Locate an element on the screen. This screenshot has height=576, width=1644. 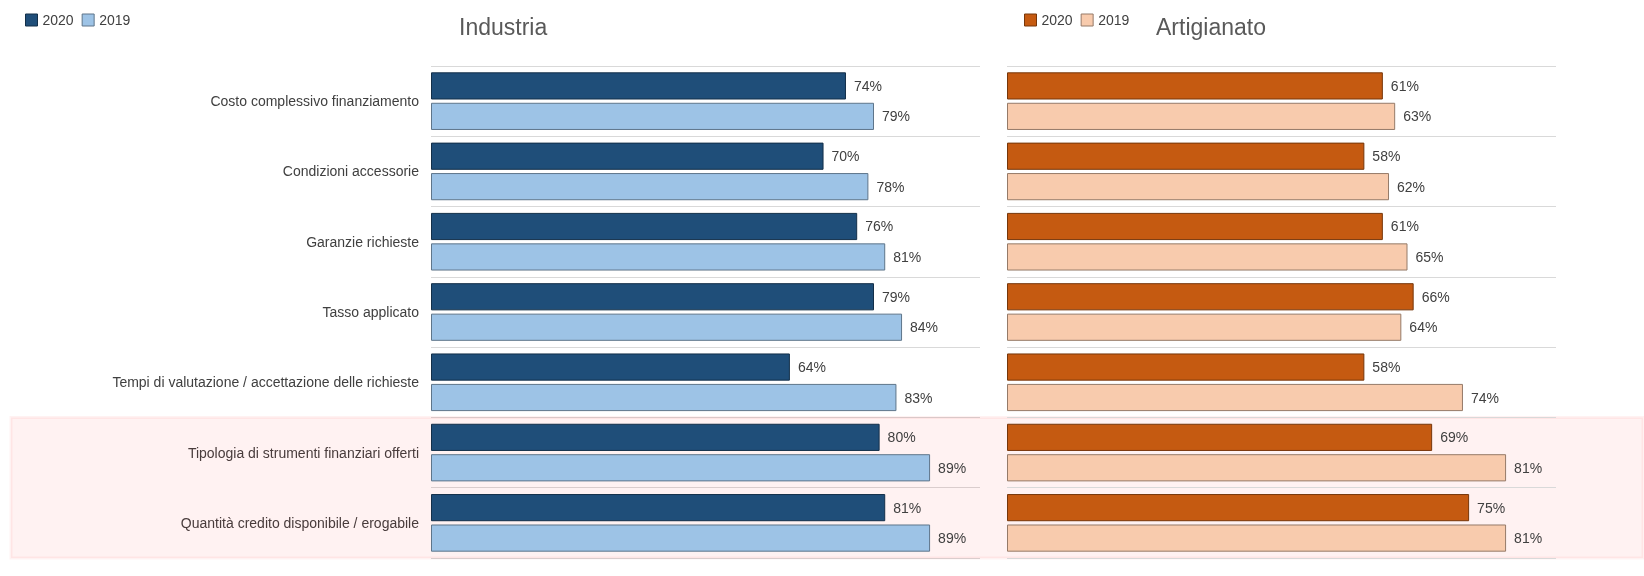
y-tick-label: Garanzie richieste is located at coordinates (363, 241).